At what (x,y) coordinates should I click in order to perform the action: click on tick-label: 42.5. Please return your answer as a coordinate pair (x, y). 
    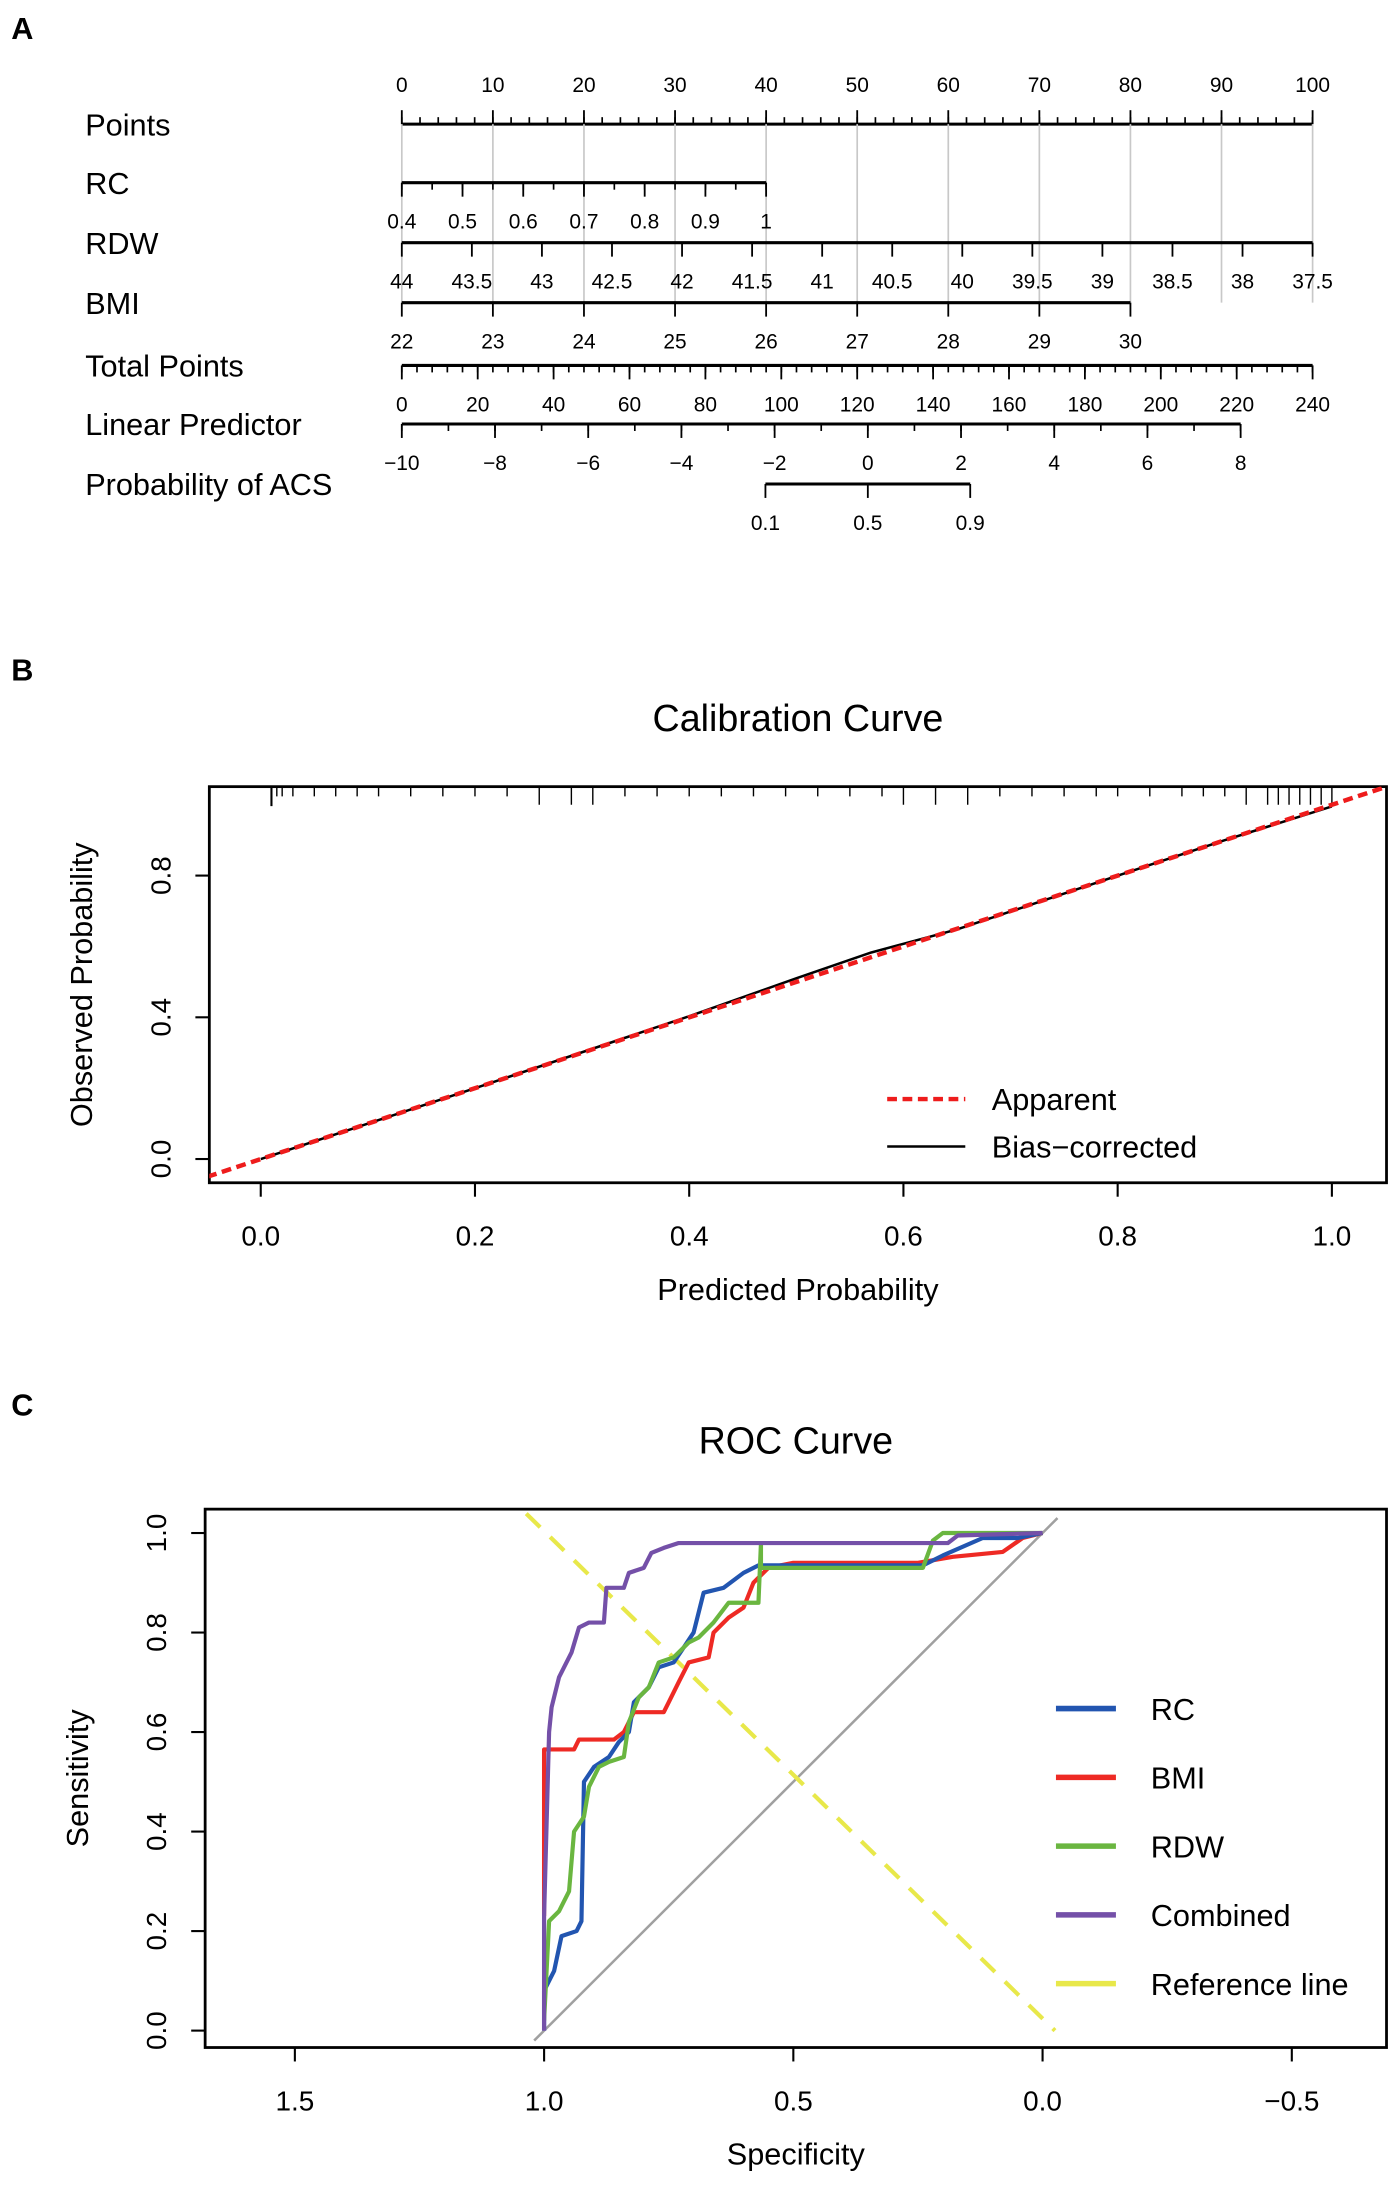
    Looking at the image, I should click on (612, 282).